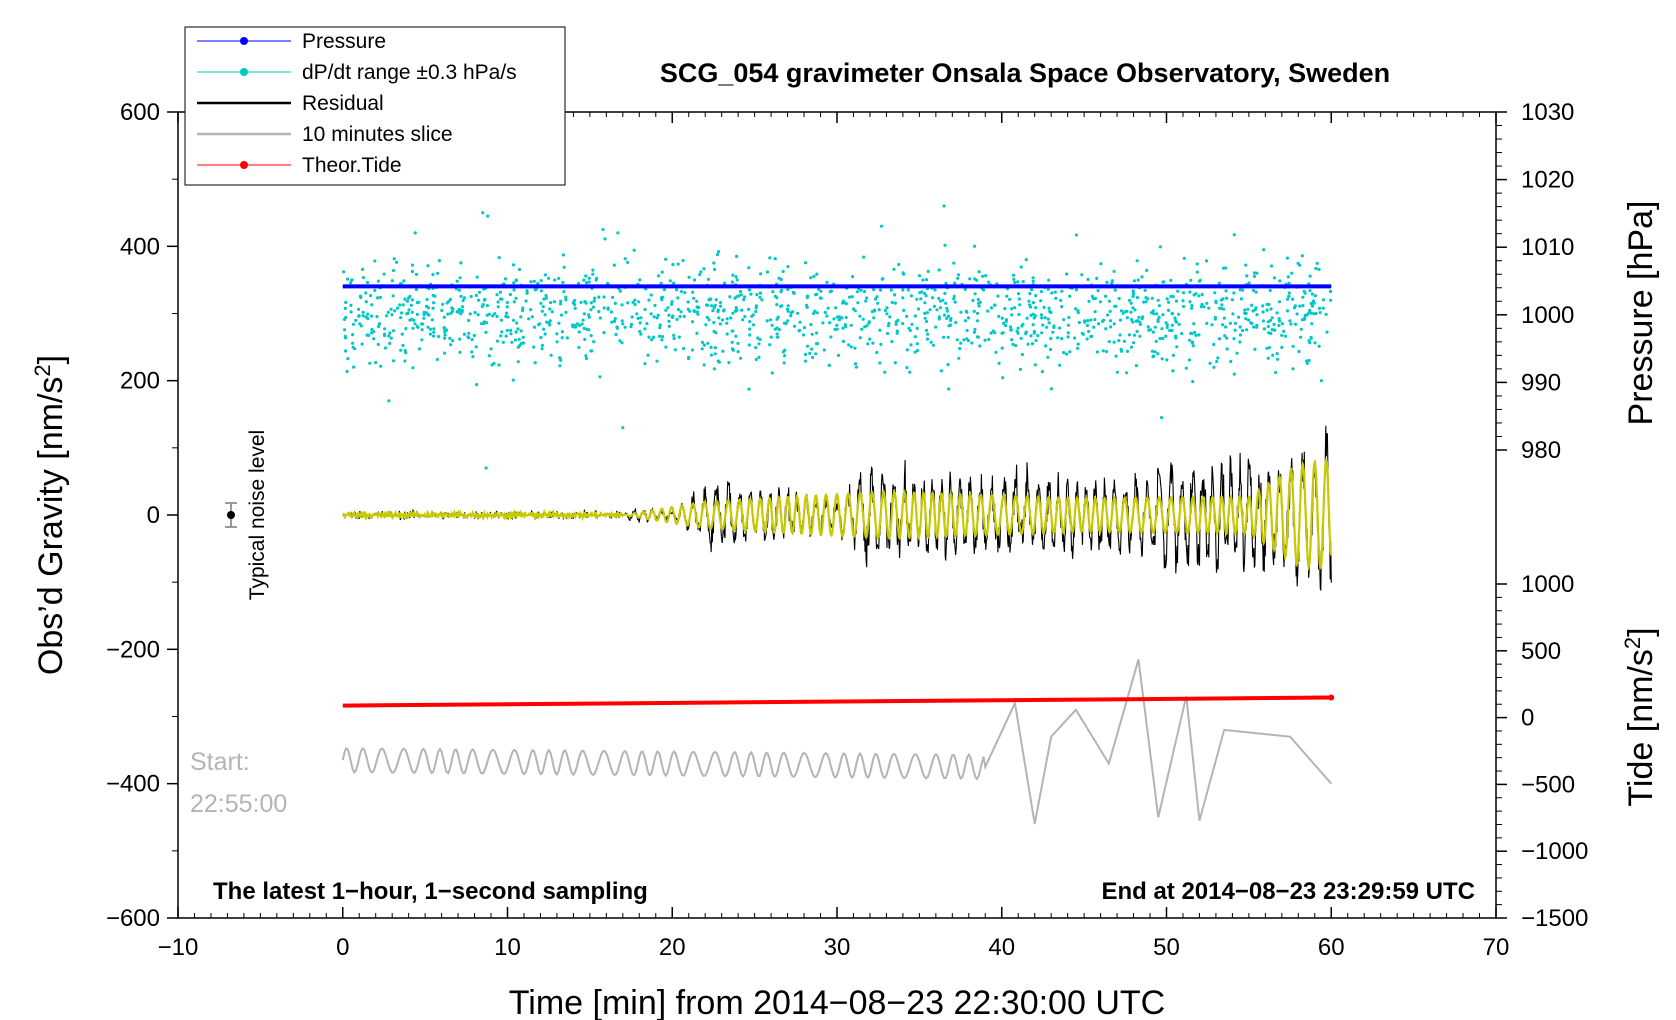 This screenshot has height=1020, width=1676. I want to click on y-axis-title-left-tail: ], so click(51, 359).